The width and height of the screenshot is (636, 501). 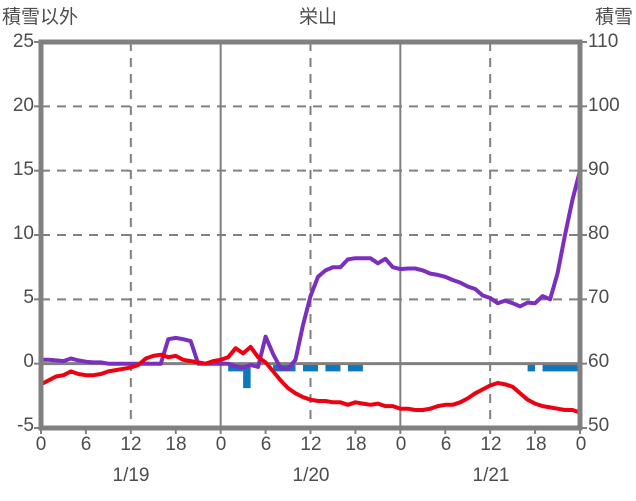 I want to click on right-axis-tick-4: 70, so click(x=599, y=297).